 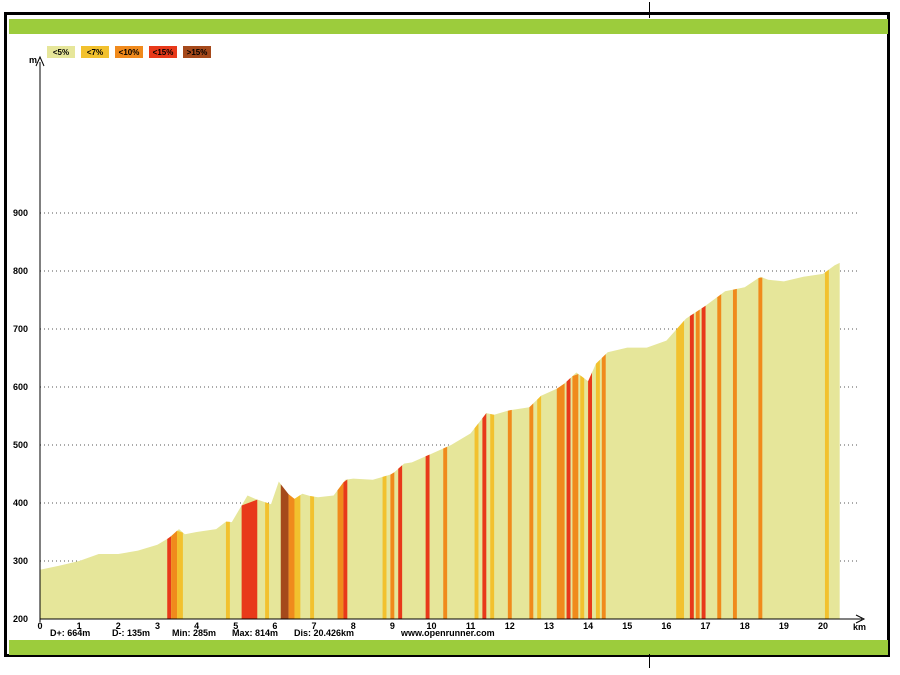 What do you see at coordinates (20, 503) in the screenshot?
I see `y-tick-label: 400` at bounding box center [20, 503].